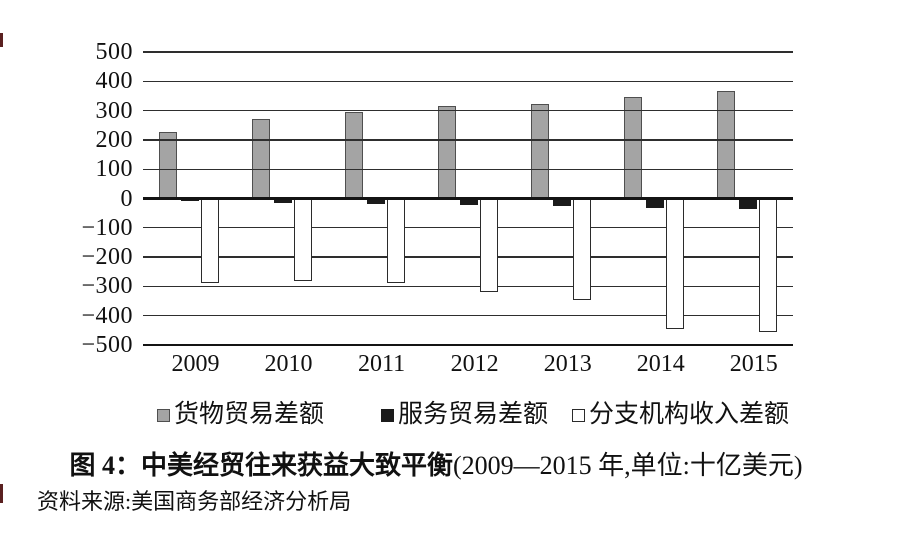 This screenshot has height=535, width=900. Describe the element at coordinates (107, 227) in the screenshot. I see `y-tick-label: −100` at that location.